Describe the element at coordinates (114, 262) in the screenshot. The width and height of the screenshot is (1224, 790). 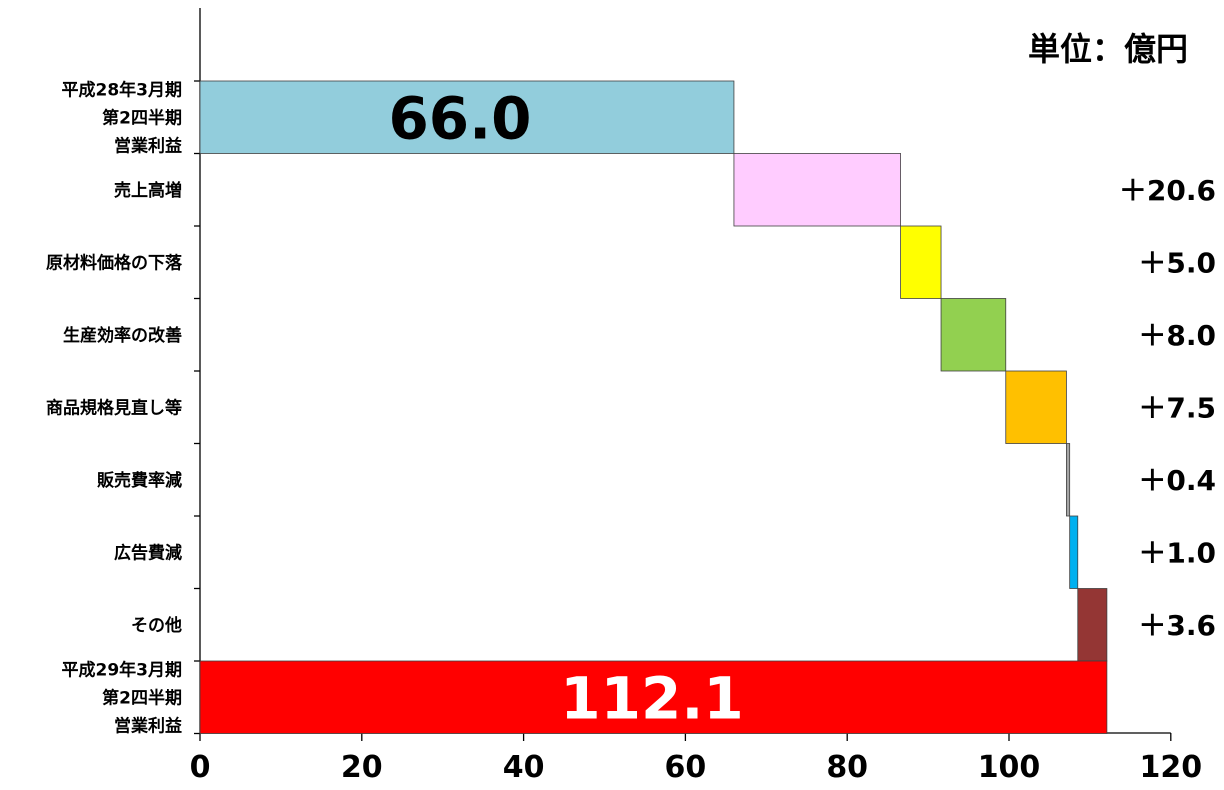
I see `category-label: 原材料価格の下落` at that location.